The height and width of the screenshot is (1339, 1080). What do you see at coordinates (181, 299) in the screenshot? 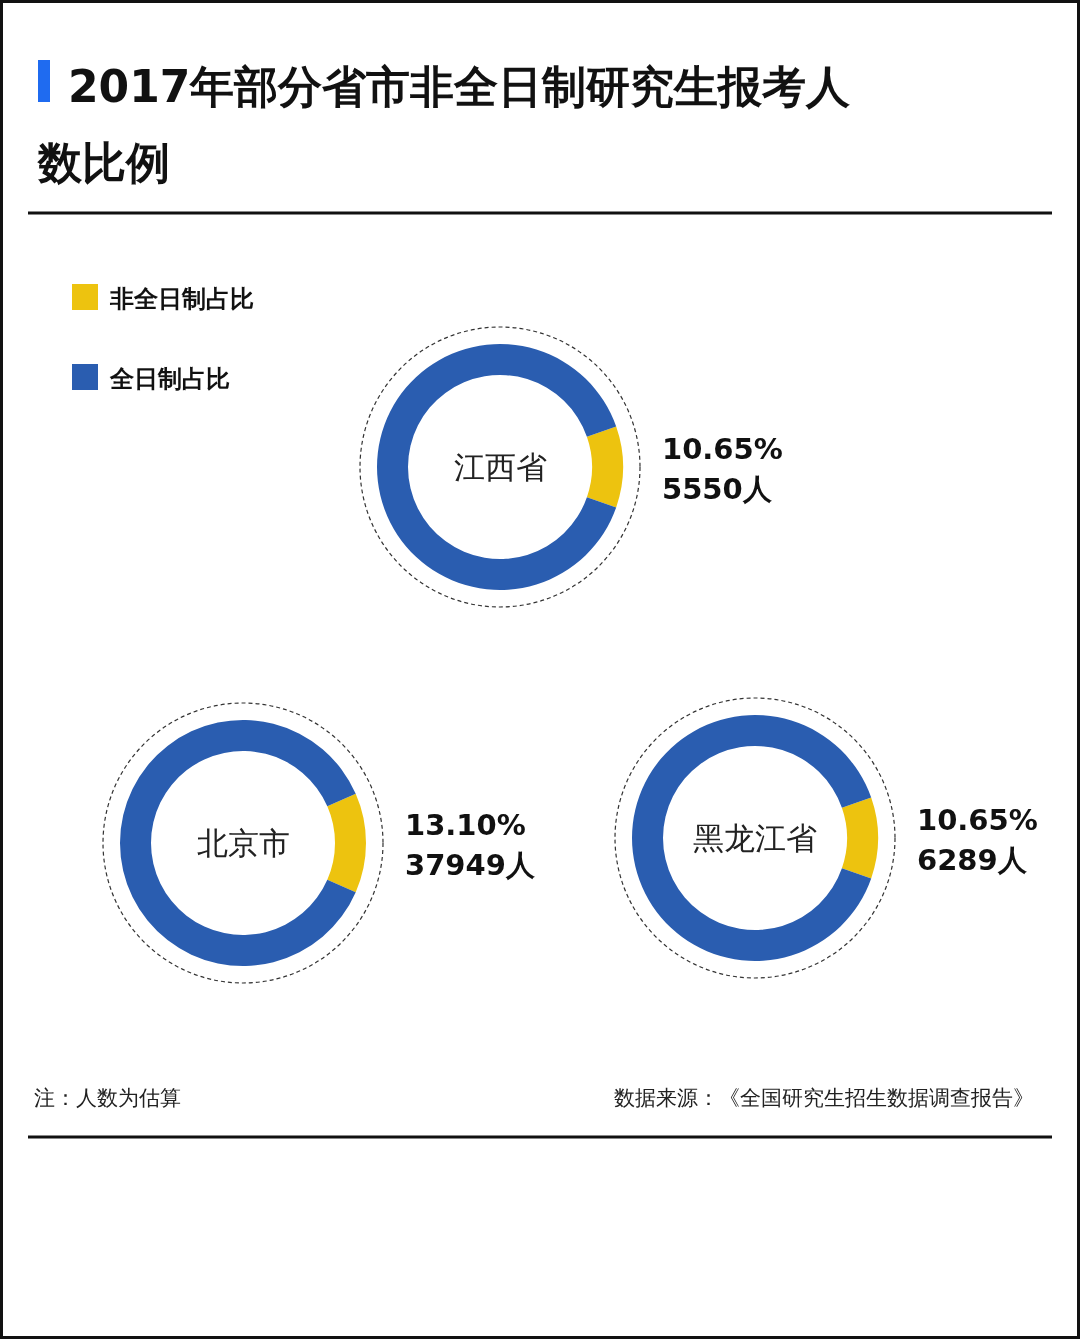
I see `legend-label: 非全日制占比` at bounding box center [181, 299].